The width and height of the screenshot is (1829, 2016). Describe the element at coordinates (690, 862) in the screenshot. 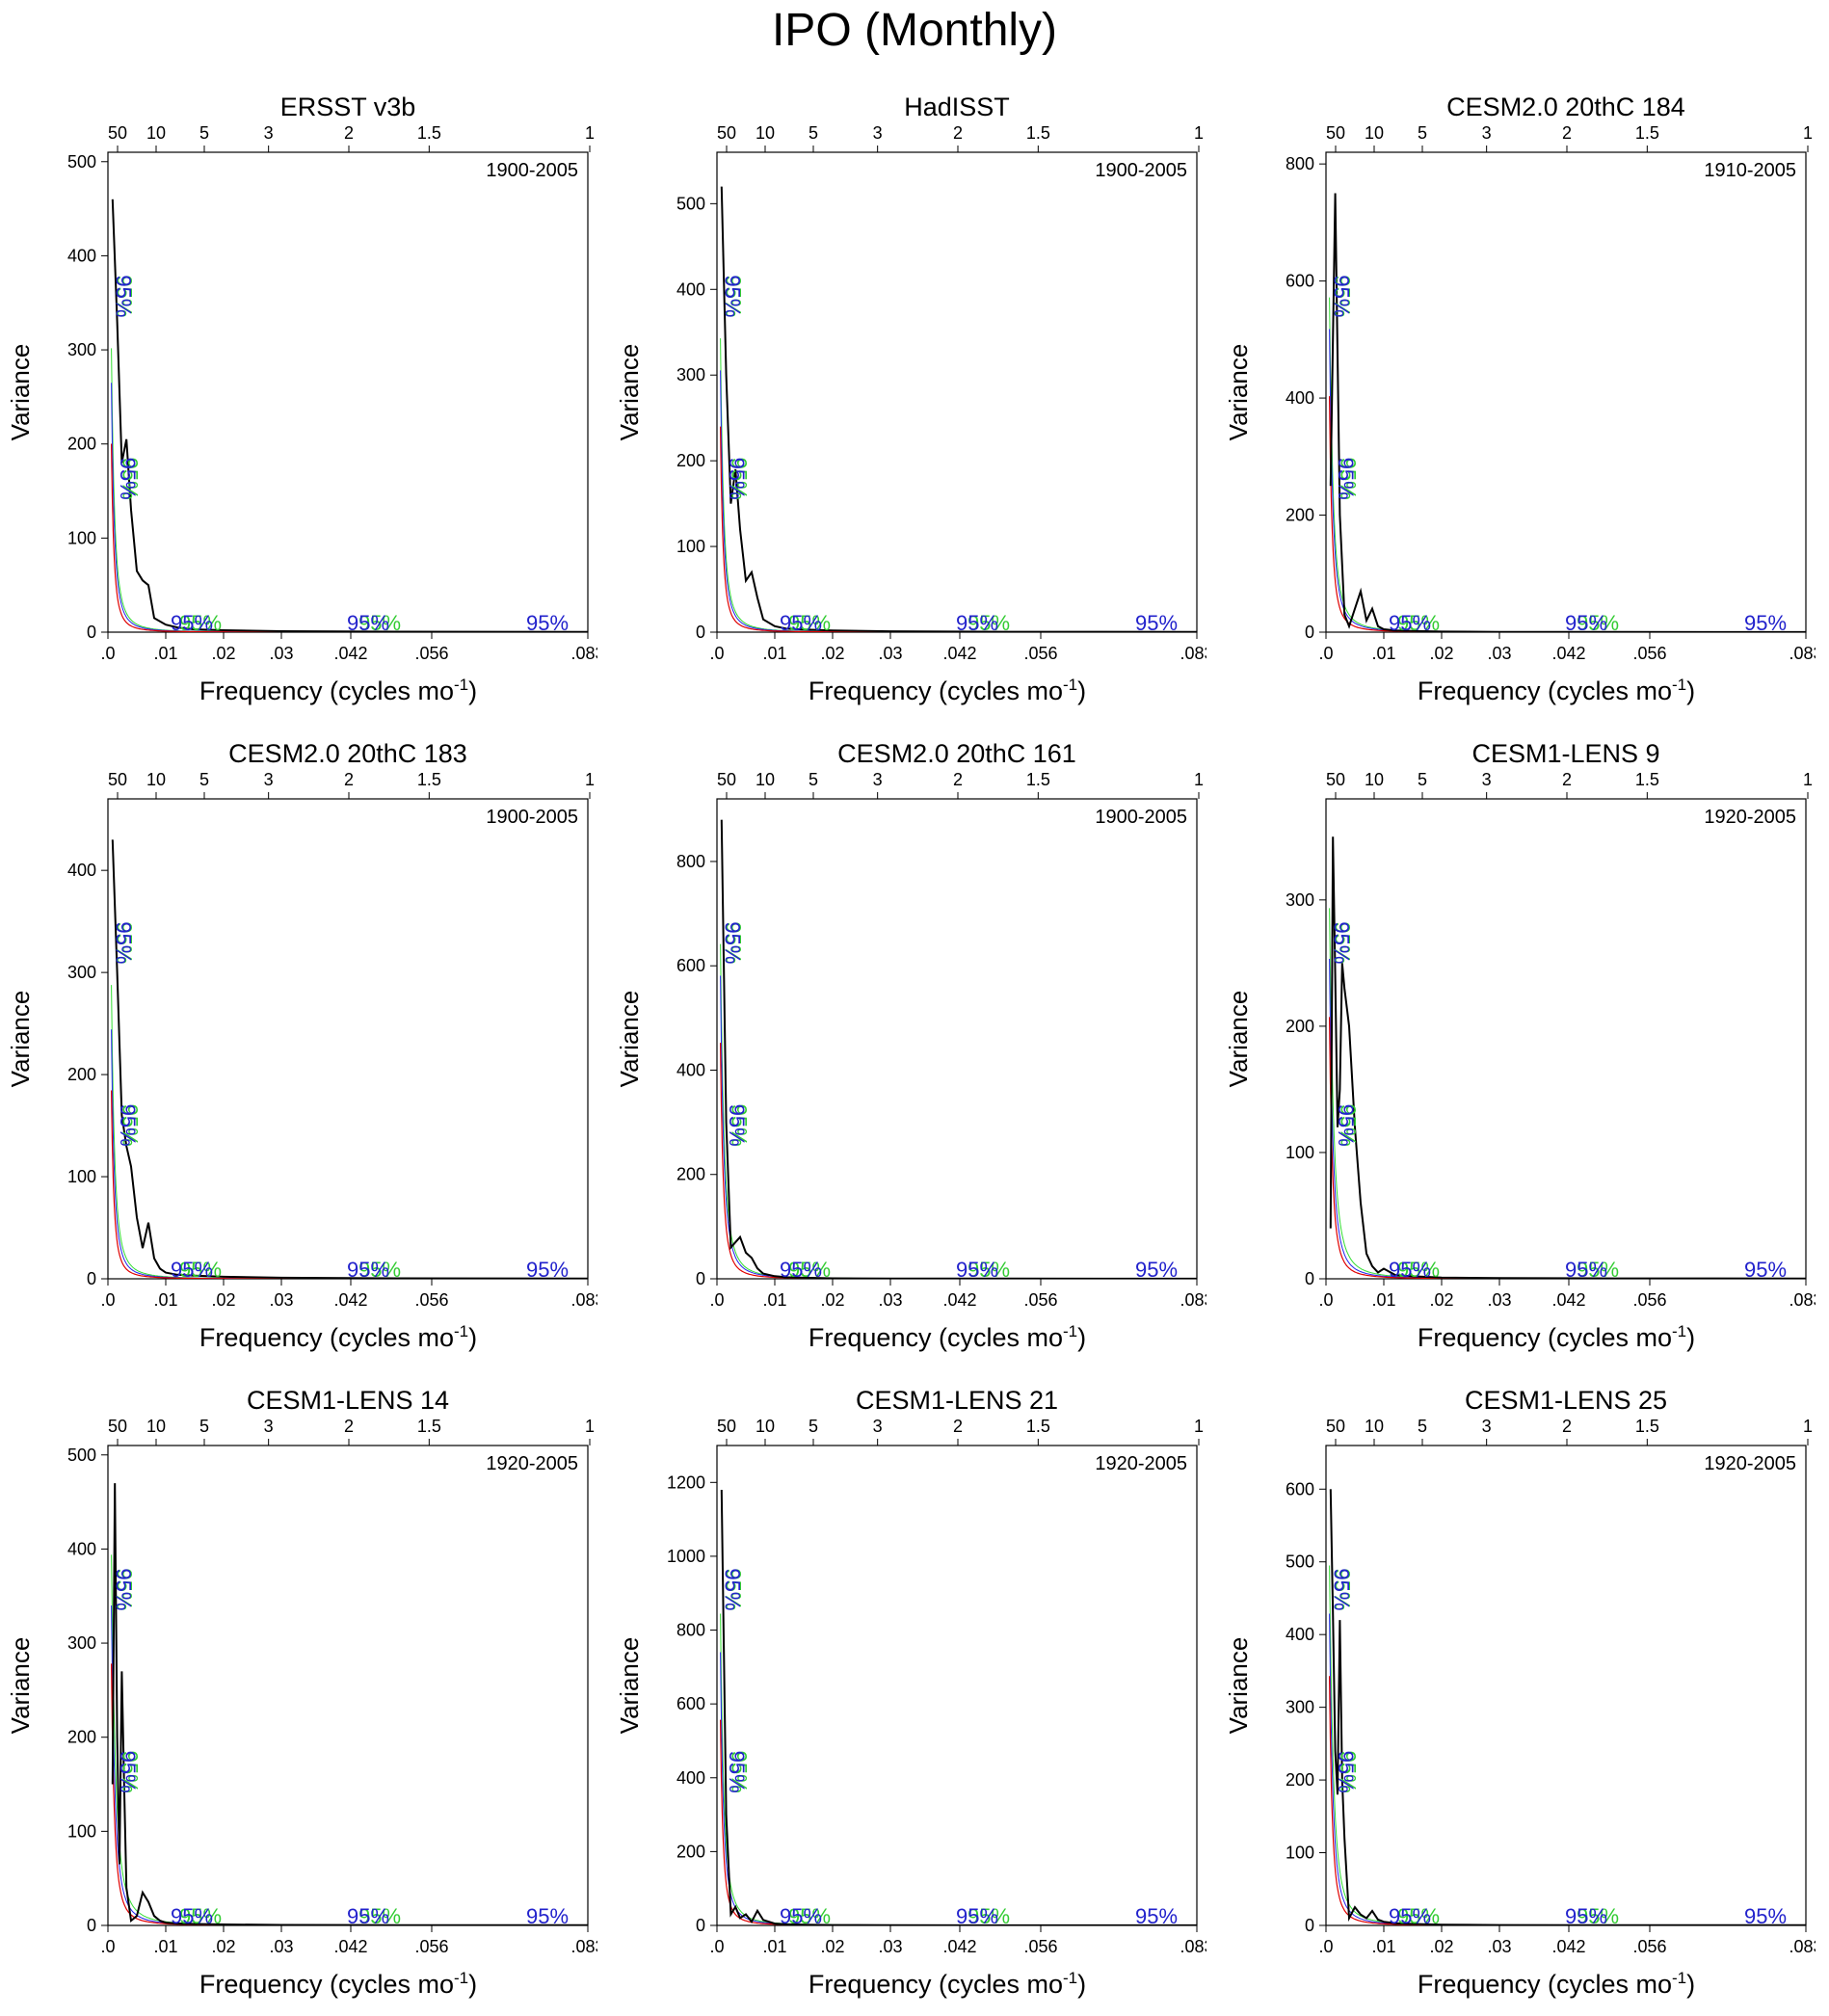

I see `y-tick-label: 800` at that location.